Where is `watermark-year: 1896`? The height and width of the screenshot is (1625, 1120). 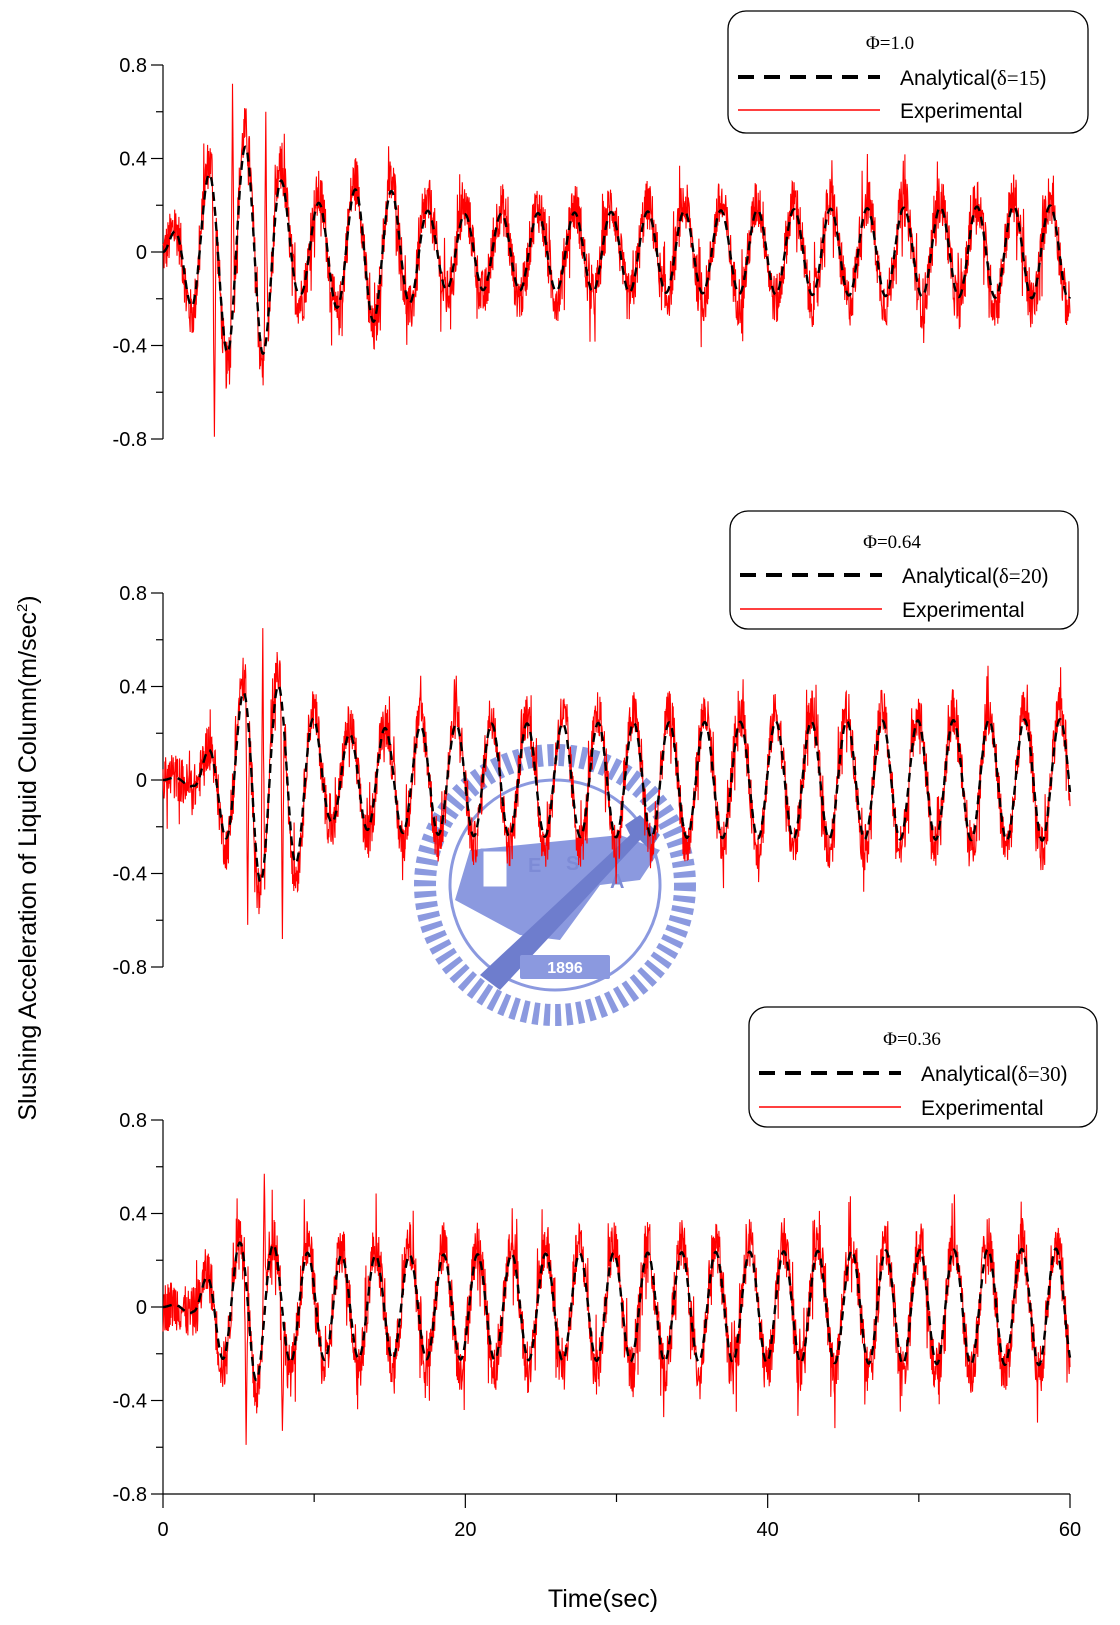 watermark-year: 1896 is located at coordinates (565, 968).